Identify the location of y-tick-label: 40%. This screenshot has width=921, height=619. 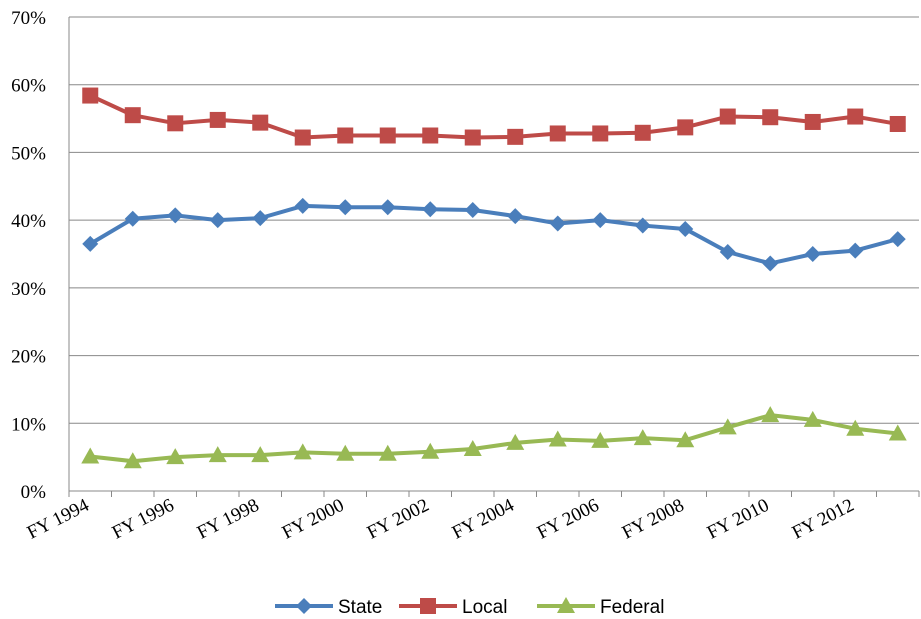
(28, 221).